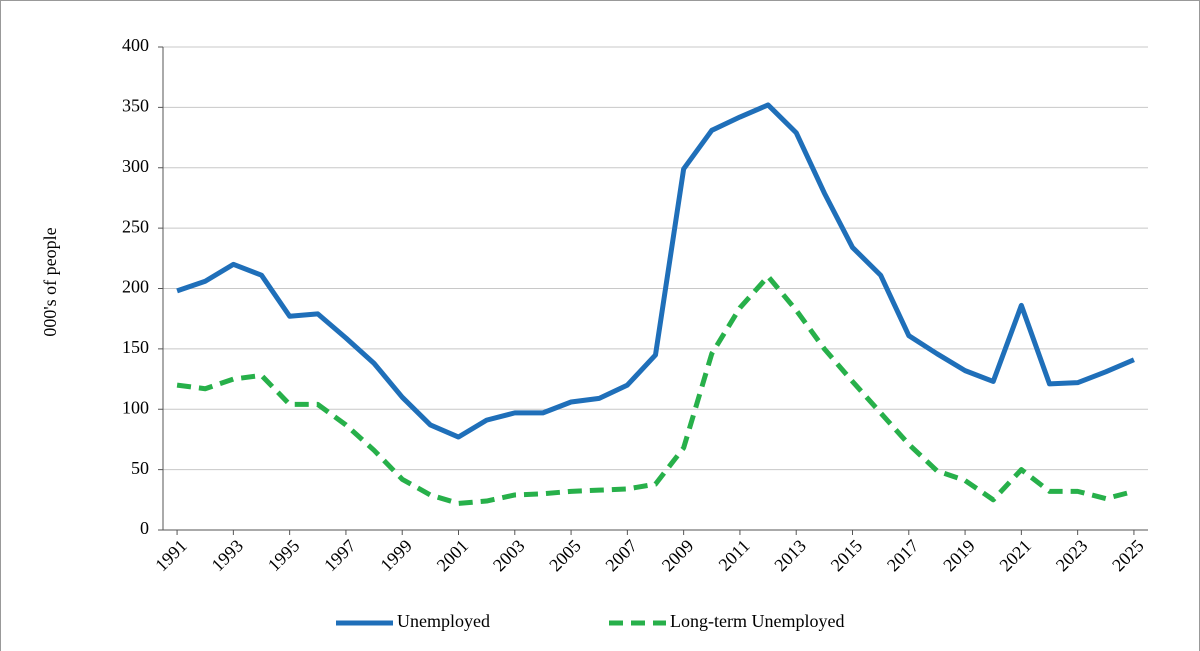 The image size is (1200, 651). What do you see at coordinates (135, 106) in the screenshot?
I see `y-tick-label: 350` at bounding box center [135, 106].